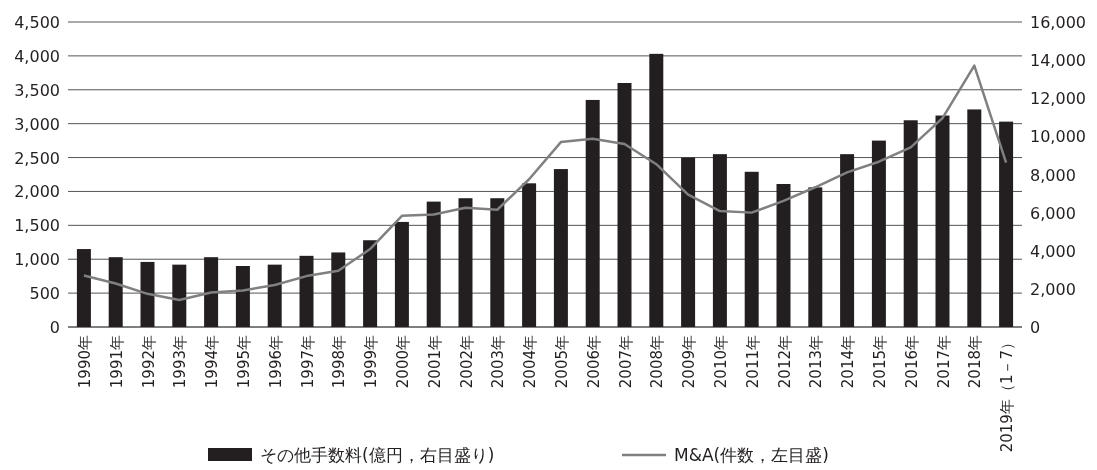 The width and height of the screenshot is (1097, 470). Describe the element at coordinates (879, 362) in the screenshot. I see `x-tick-label: 2015年` at that location.